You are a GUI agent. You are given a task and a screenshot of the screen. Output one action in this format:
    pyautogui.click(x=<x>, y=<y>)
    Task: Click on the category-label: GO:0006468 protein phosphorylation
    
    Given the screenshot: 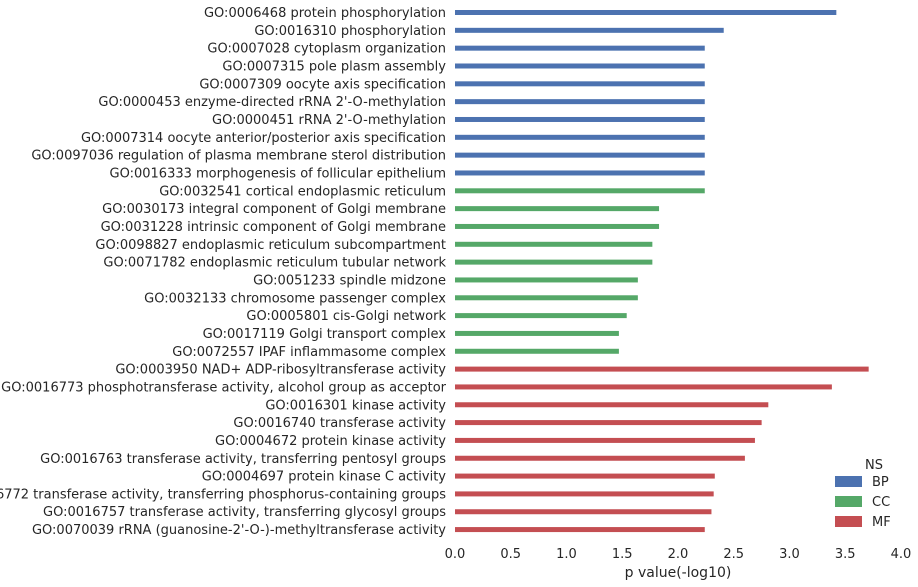 What is the action you would take?
    pyautogui.click(x=325, y=13)
    